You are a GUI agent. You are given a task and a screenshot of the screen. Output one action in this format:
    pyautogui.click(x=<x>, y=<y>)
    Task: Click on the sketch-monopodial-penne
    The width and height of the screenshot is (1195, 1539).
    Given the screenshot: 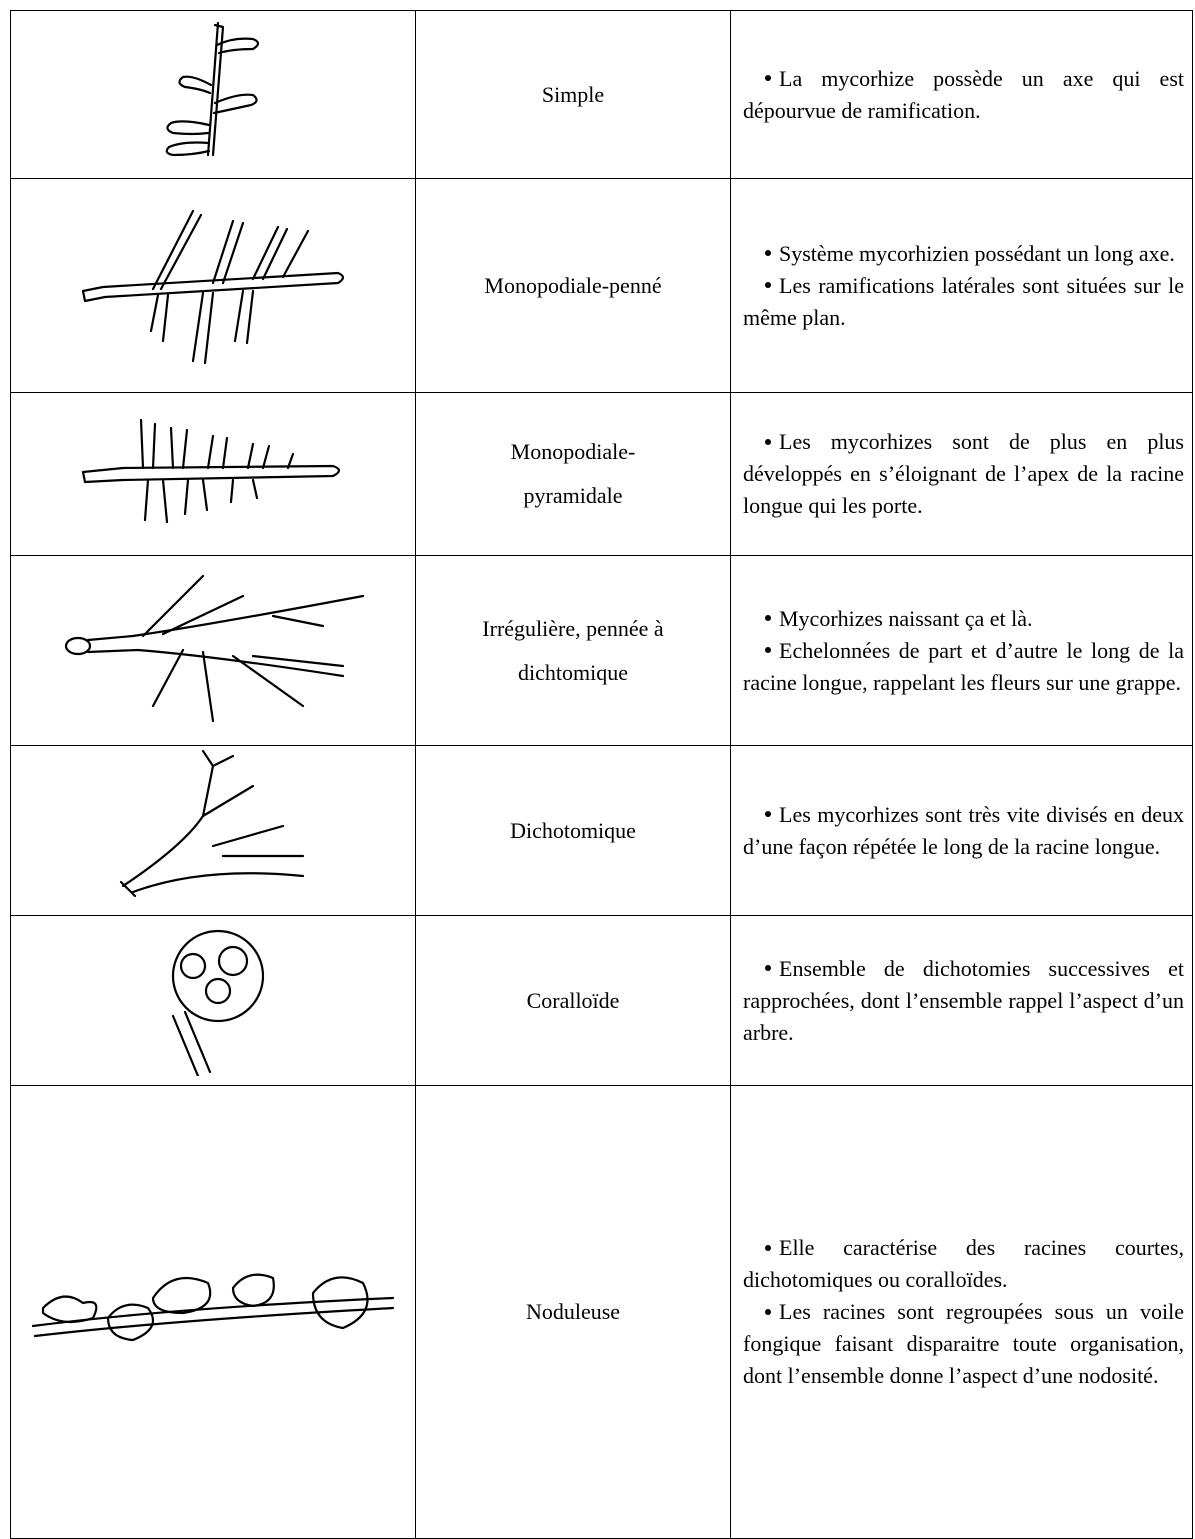 What is the action you would take?
    pyautogui.click(x=213, y=287)
    